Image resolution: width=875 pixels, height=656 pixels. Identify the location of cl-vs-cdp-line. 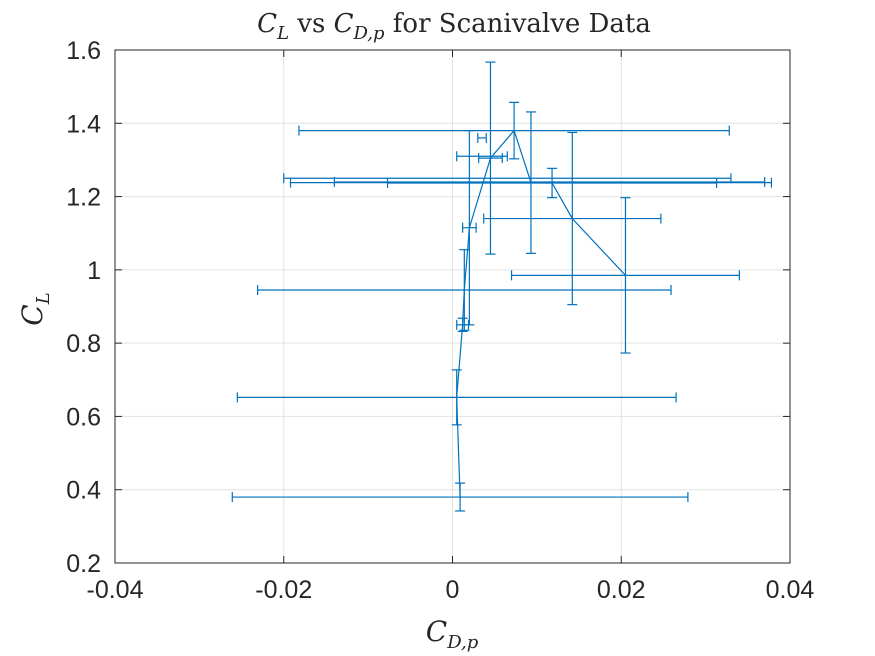
(541, 313).